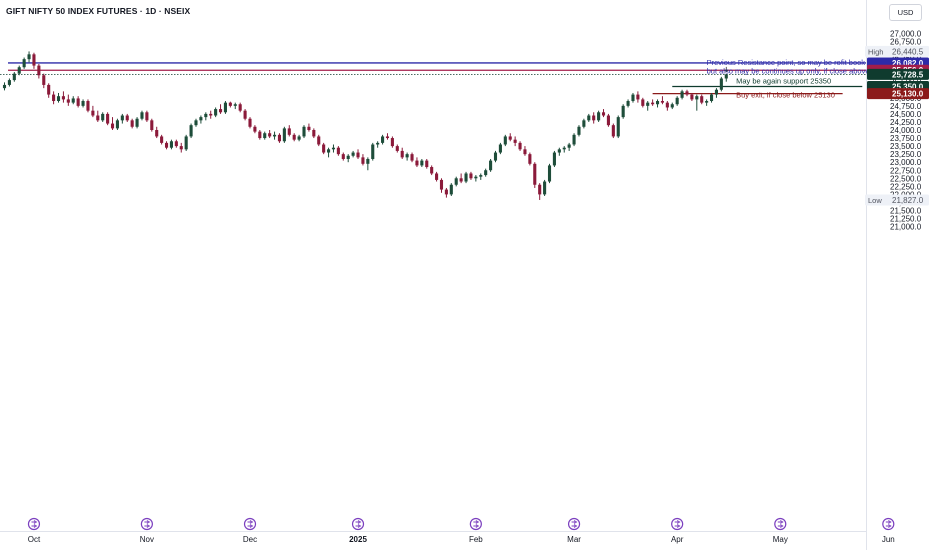  I want to click on currency-button: USD, so click(905, 12).